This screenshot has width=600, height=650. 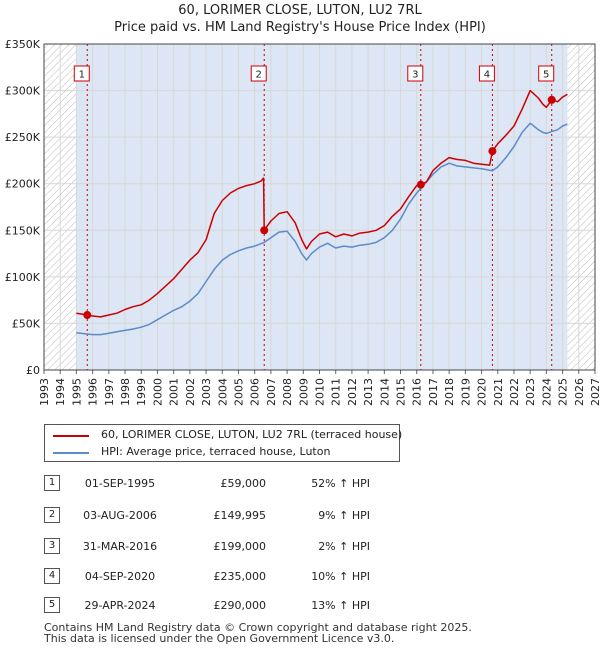 I want to click on transaction-number: 5, so click(x=52, y=605).